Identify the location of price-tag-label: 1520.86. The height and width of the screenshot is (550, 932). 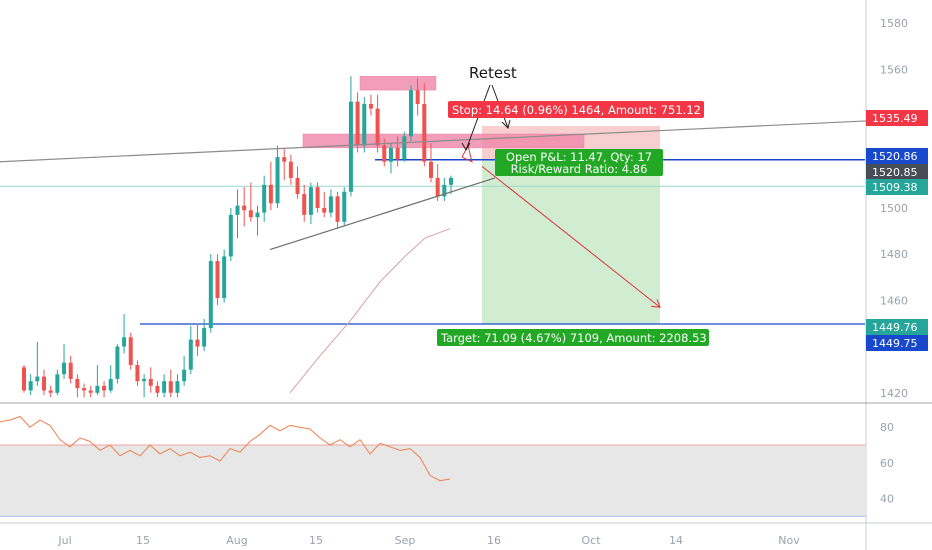
(895, 156).